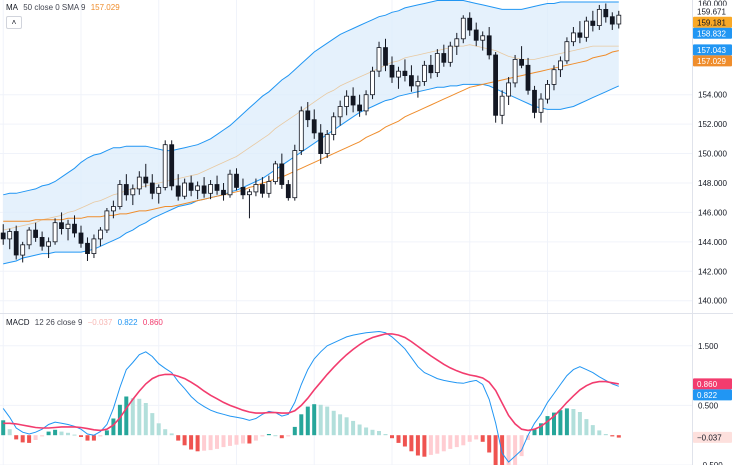 This screenshot has width=733, height=465. I want to click on price-tick-label: 160.000, so click(712, 4).